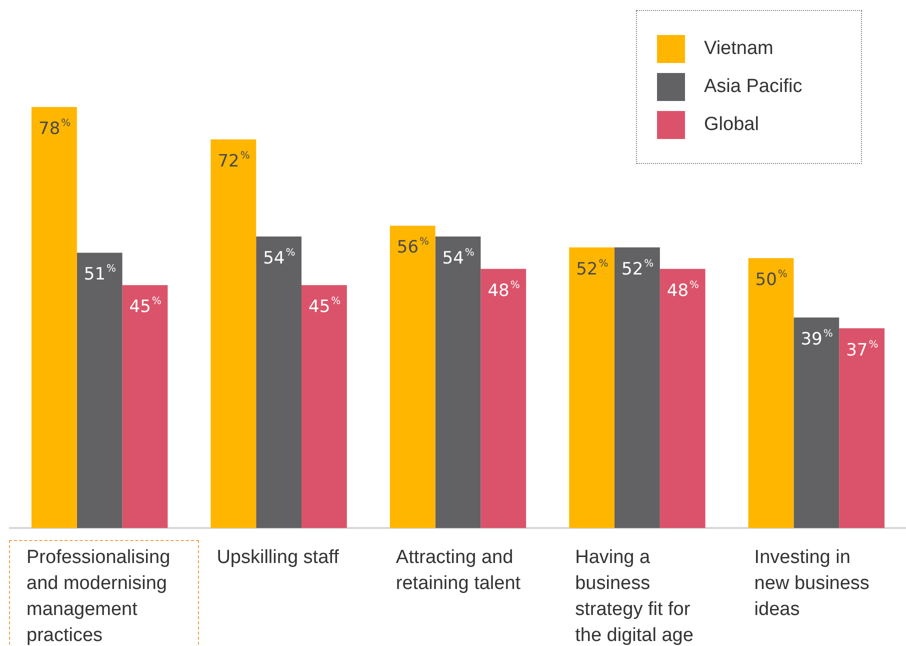 This screenshot has width=906, height=646. I want to click on legend-label: Global, so click(731, 125).